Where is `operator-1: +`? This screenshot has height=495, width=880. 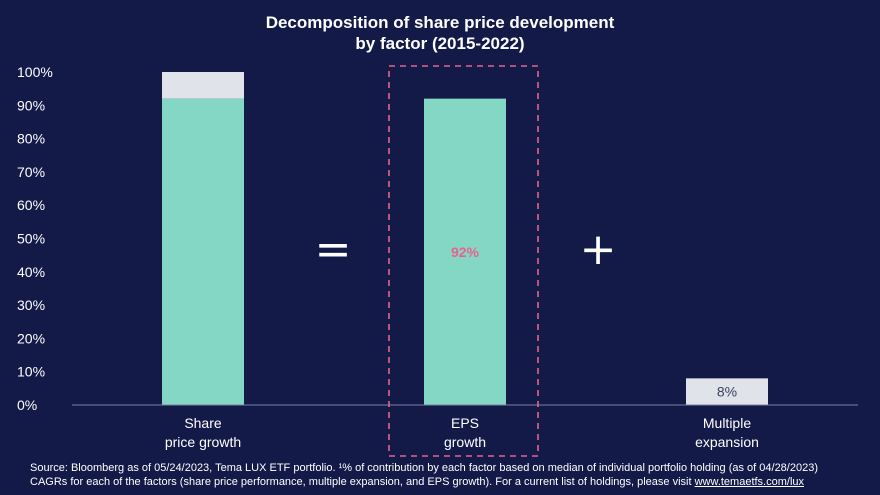
operator-1: + is located at coordinates (598, 249).